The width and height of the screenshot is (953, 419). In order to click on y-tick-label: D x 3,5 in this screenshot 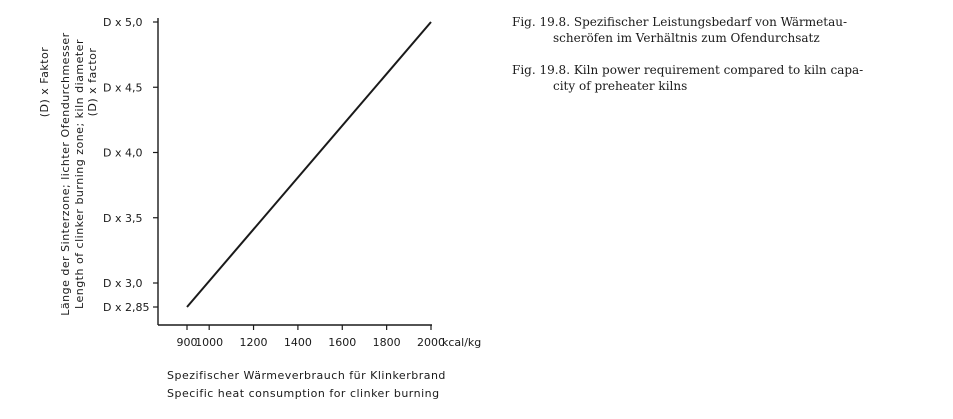, I will do `click(122, 218)`.